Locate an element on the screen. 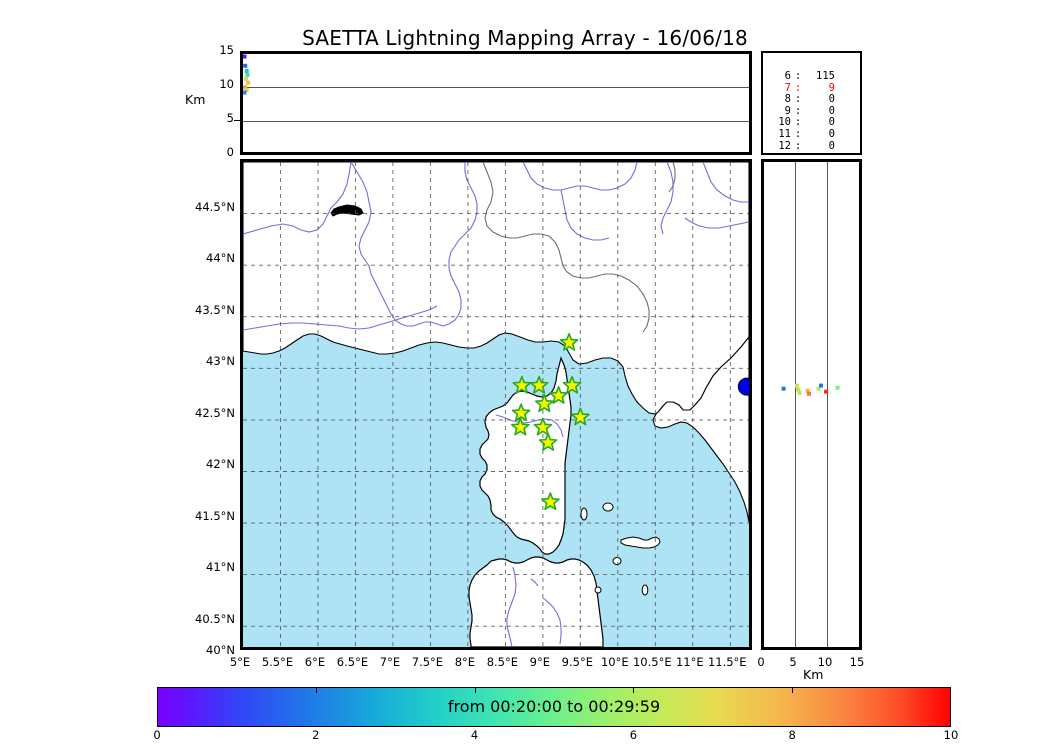 This screenshot has width=1050, height=750. country-borders is located at coordinates (579, 247).